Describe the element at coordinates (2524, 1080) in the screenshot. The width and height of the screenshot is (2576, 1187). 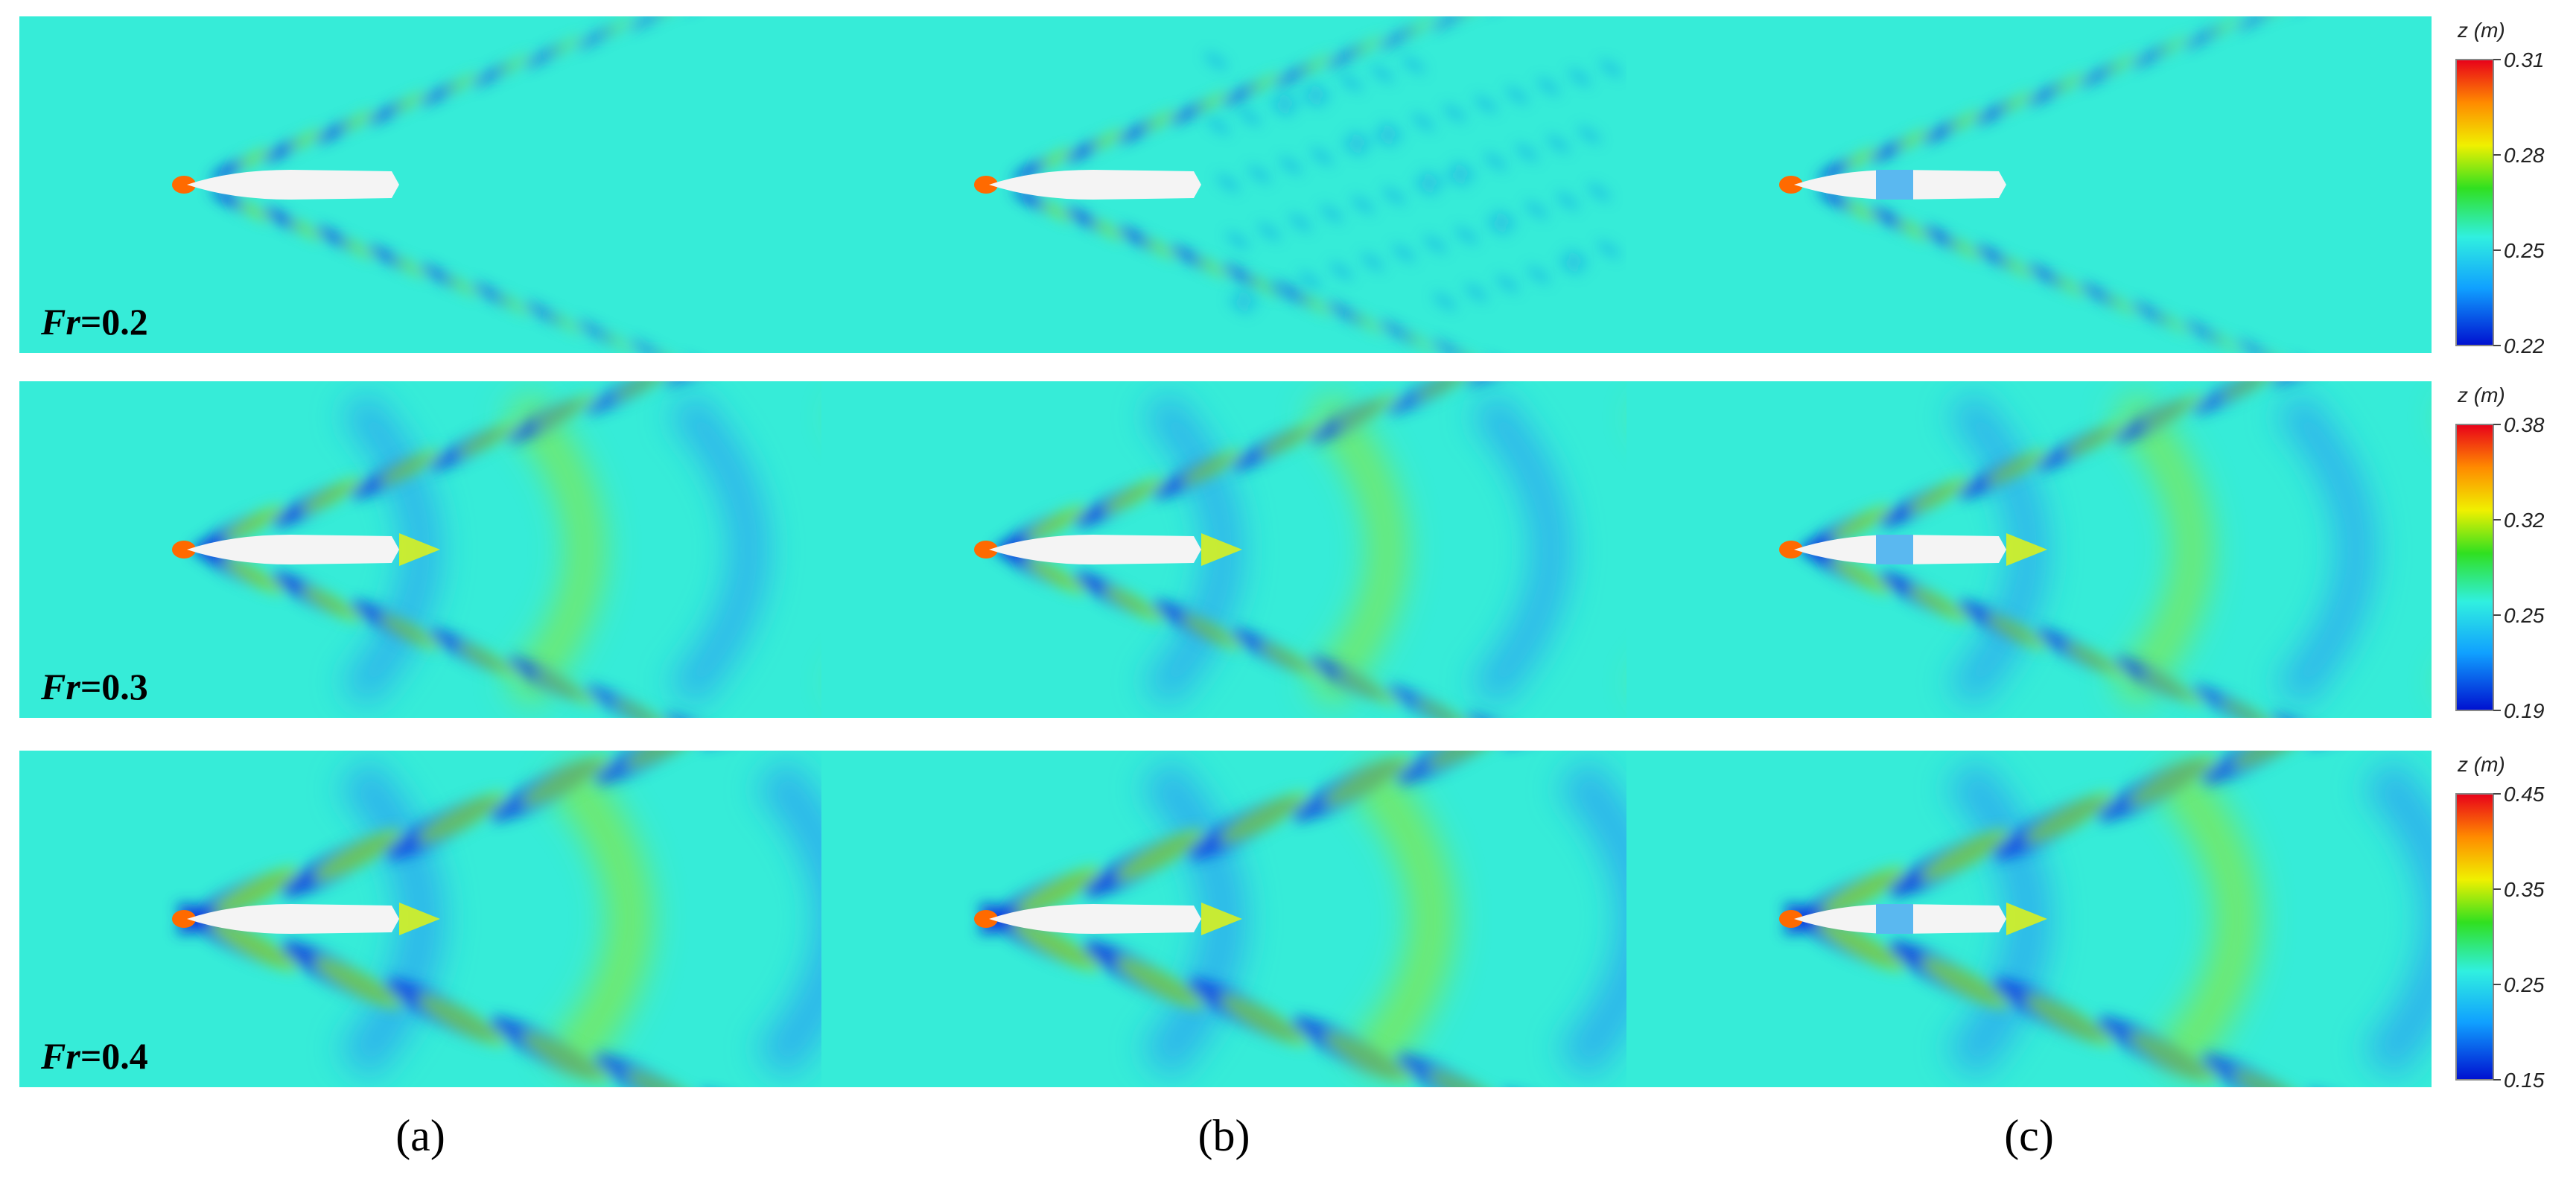
I see `colorbar-tick-label: 0.15` at that location.